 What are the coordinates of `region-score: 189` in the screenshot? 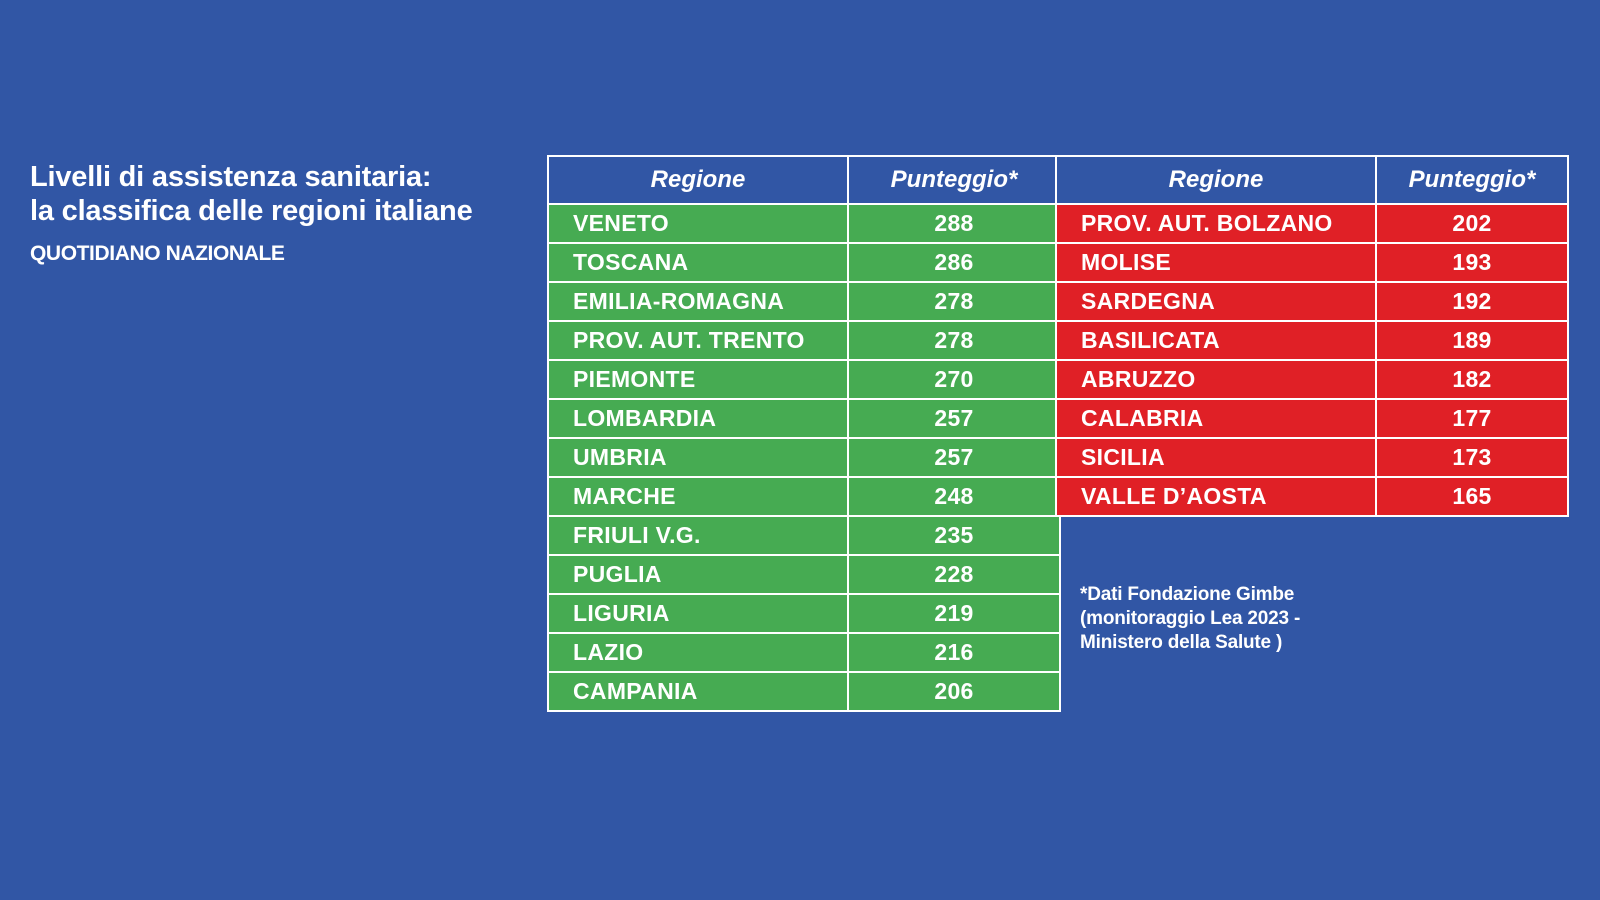 It's located at (1472, 340).